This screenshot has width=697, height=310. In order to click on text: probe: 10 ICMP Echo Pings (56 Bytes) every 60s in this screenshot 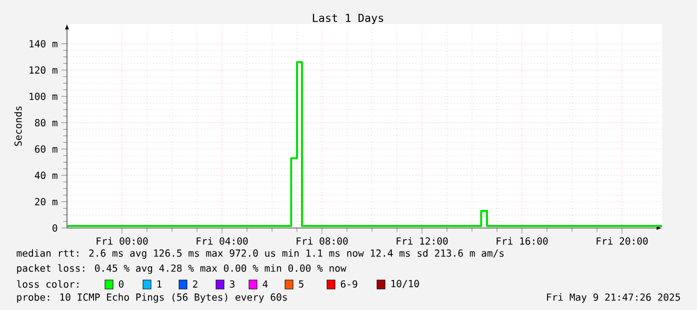, I will do `click(152, 298)`.